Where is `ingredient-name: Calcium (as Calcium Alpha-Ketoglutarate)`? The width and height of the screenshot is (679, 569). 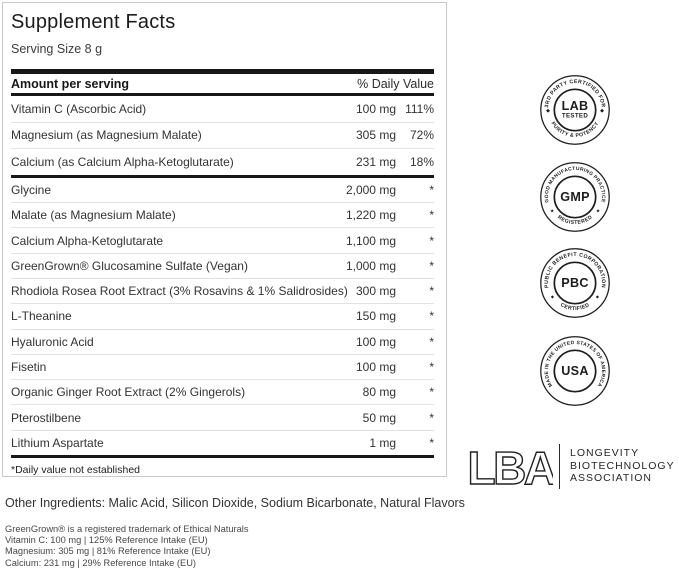 ingredient-name: Calcium (as Calcium Alpha-Ketoglutarate) is located at coordinates (122, 161).